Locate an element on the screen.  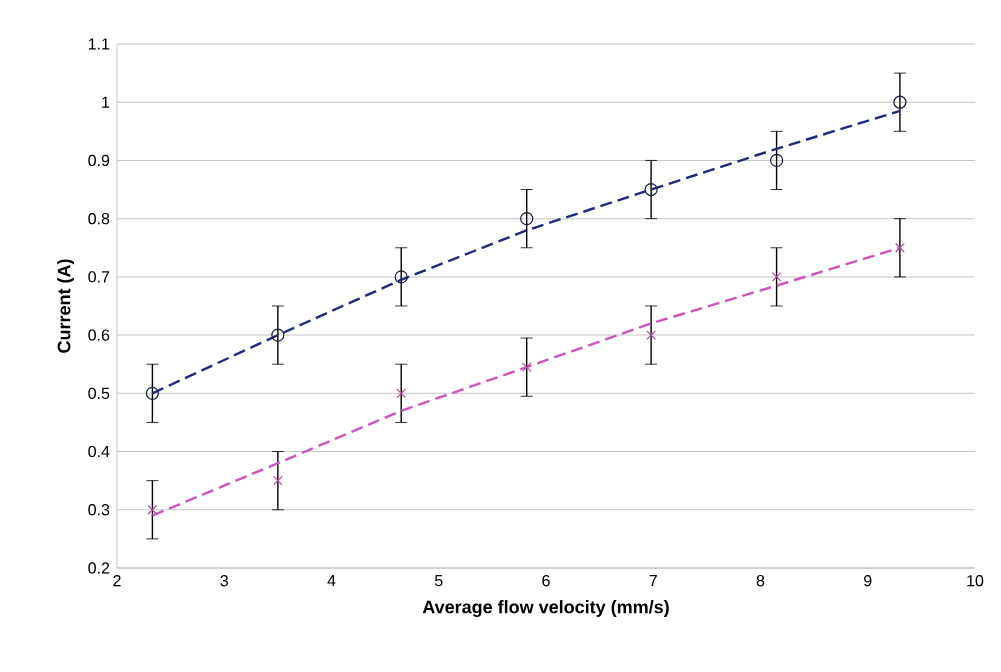
x-tick-label: 8 is located at coordinates (760, 581).